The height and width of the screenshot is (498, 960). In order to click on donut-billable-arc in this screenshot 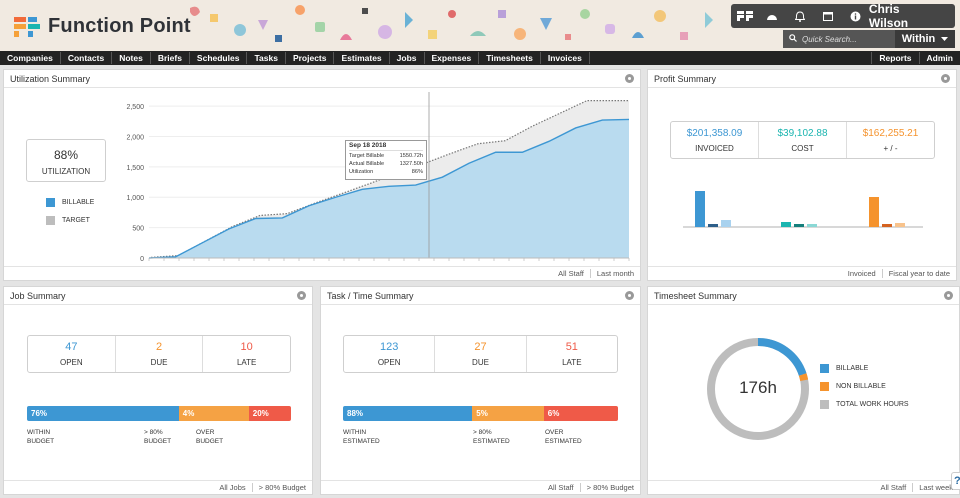, I will do `click(782, 357)`.